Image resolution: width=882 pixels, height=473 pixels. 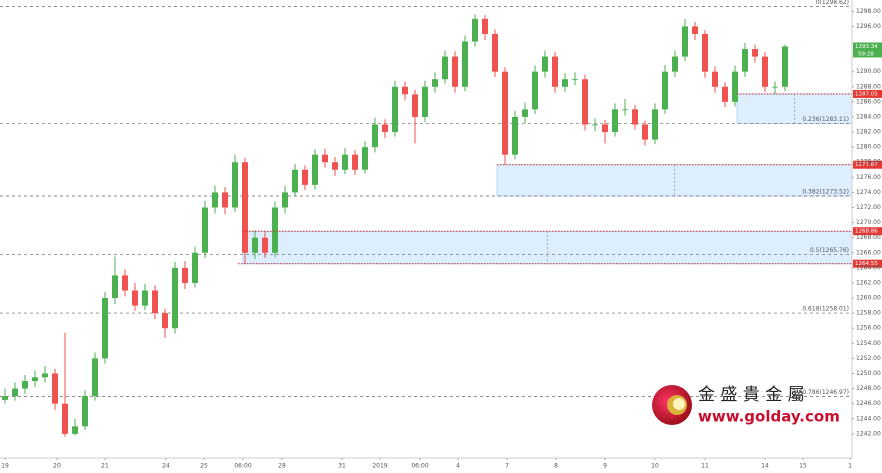 I want to click on y-tick-label: 1250.00, so click(x=868, y=373).